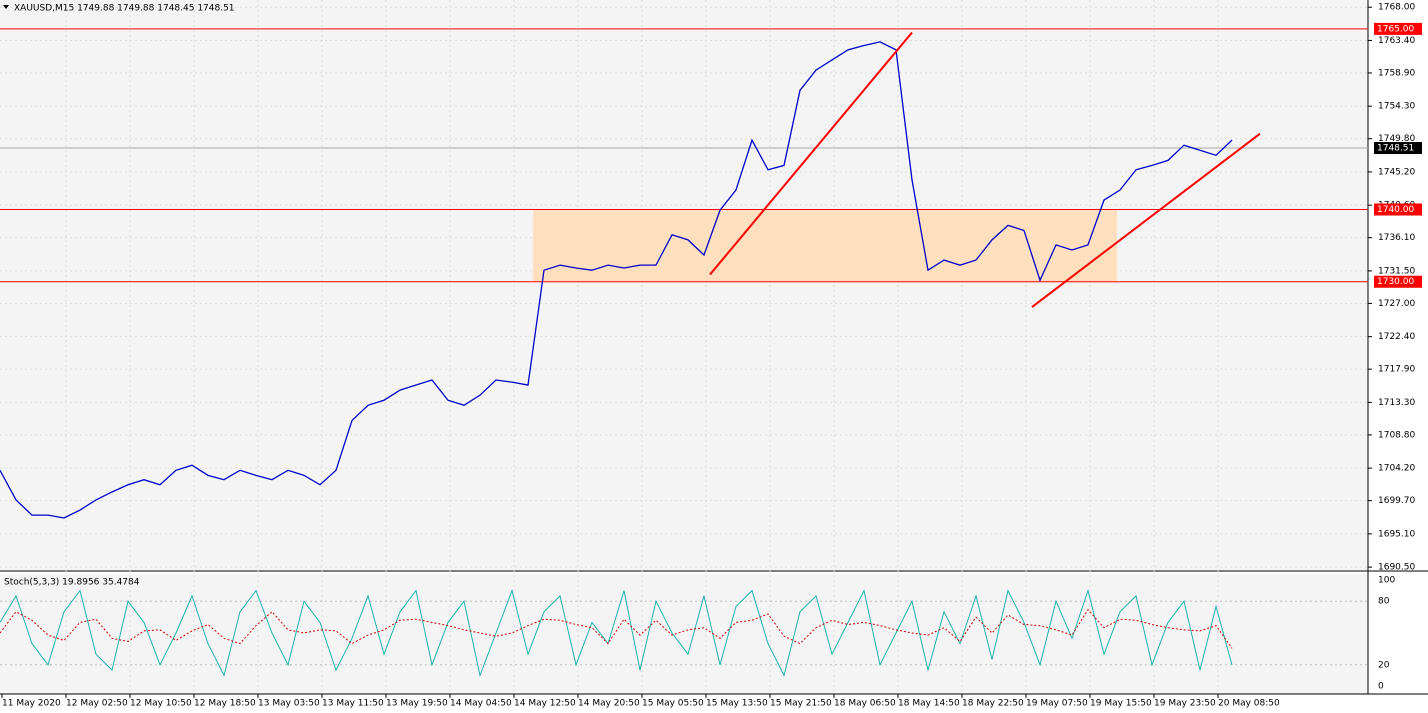 This screenshot has width=1428, height=713. I want to click on zone, so click(825, 245).